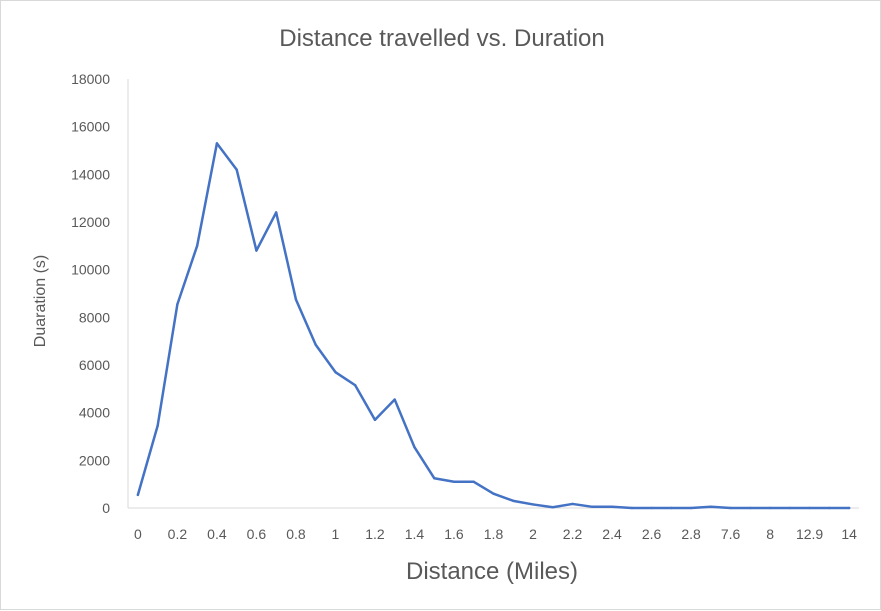 The image size is (881, 611). What do you see at coordinates (90, 174) in the screenshot?
I see `y-tick-label: 14000` at bounding box center [90, 174].